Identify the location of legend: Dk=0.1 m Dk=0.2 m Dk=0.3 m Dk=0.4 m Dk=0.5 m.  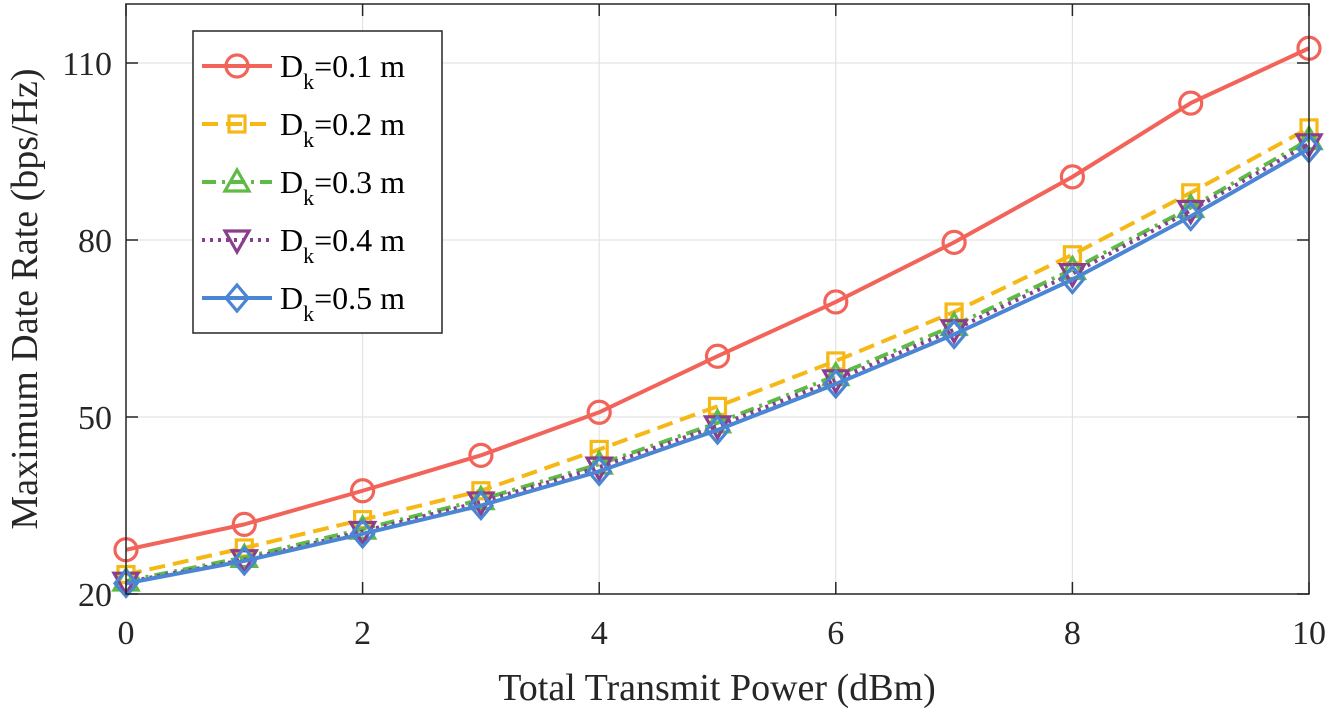
(317, 182).